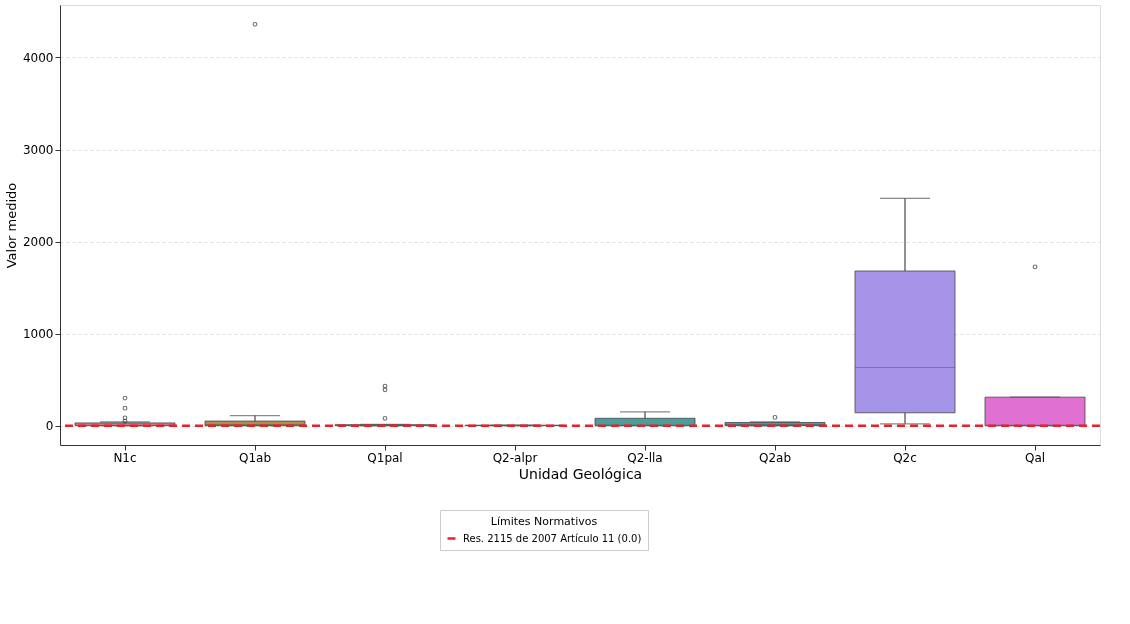  Describe the element at coordinates (544, 521) in the screenshot. I see `legend-title: Límites Normativos` at that location.